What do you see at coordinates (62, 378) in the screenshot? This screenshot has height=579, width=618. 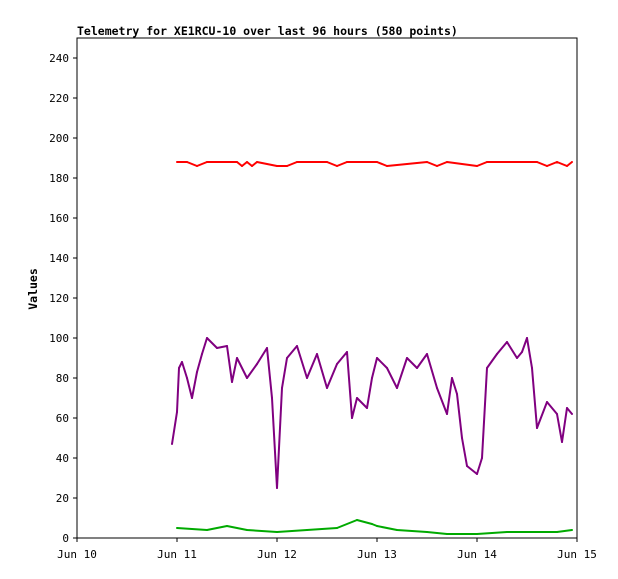 I see `y-tick-label: 80` at bounding box center [62, 378].